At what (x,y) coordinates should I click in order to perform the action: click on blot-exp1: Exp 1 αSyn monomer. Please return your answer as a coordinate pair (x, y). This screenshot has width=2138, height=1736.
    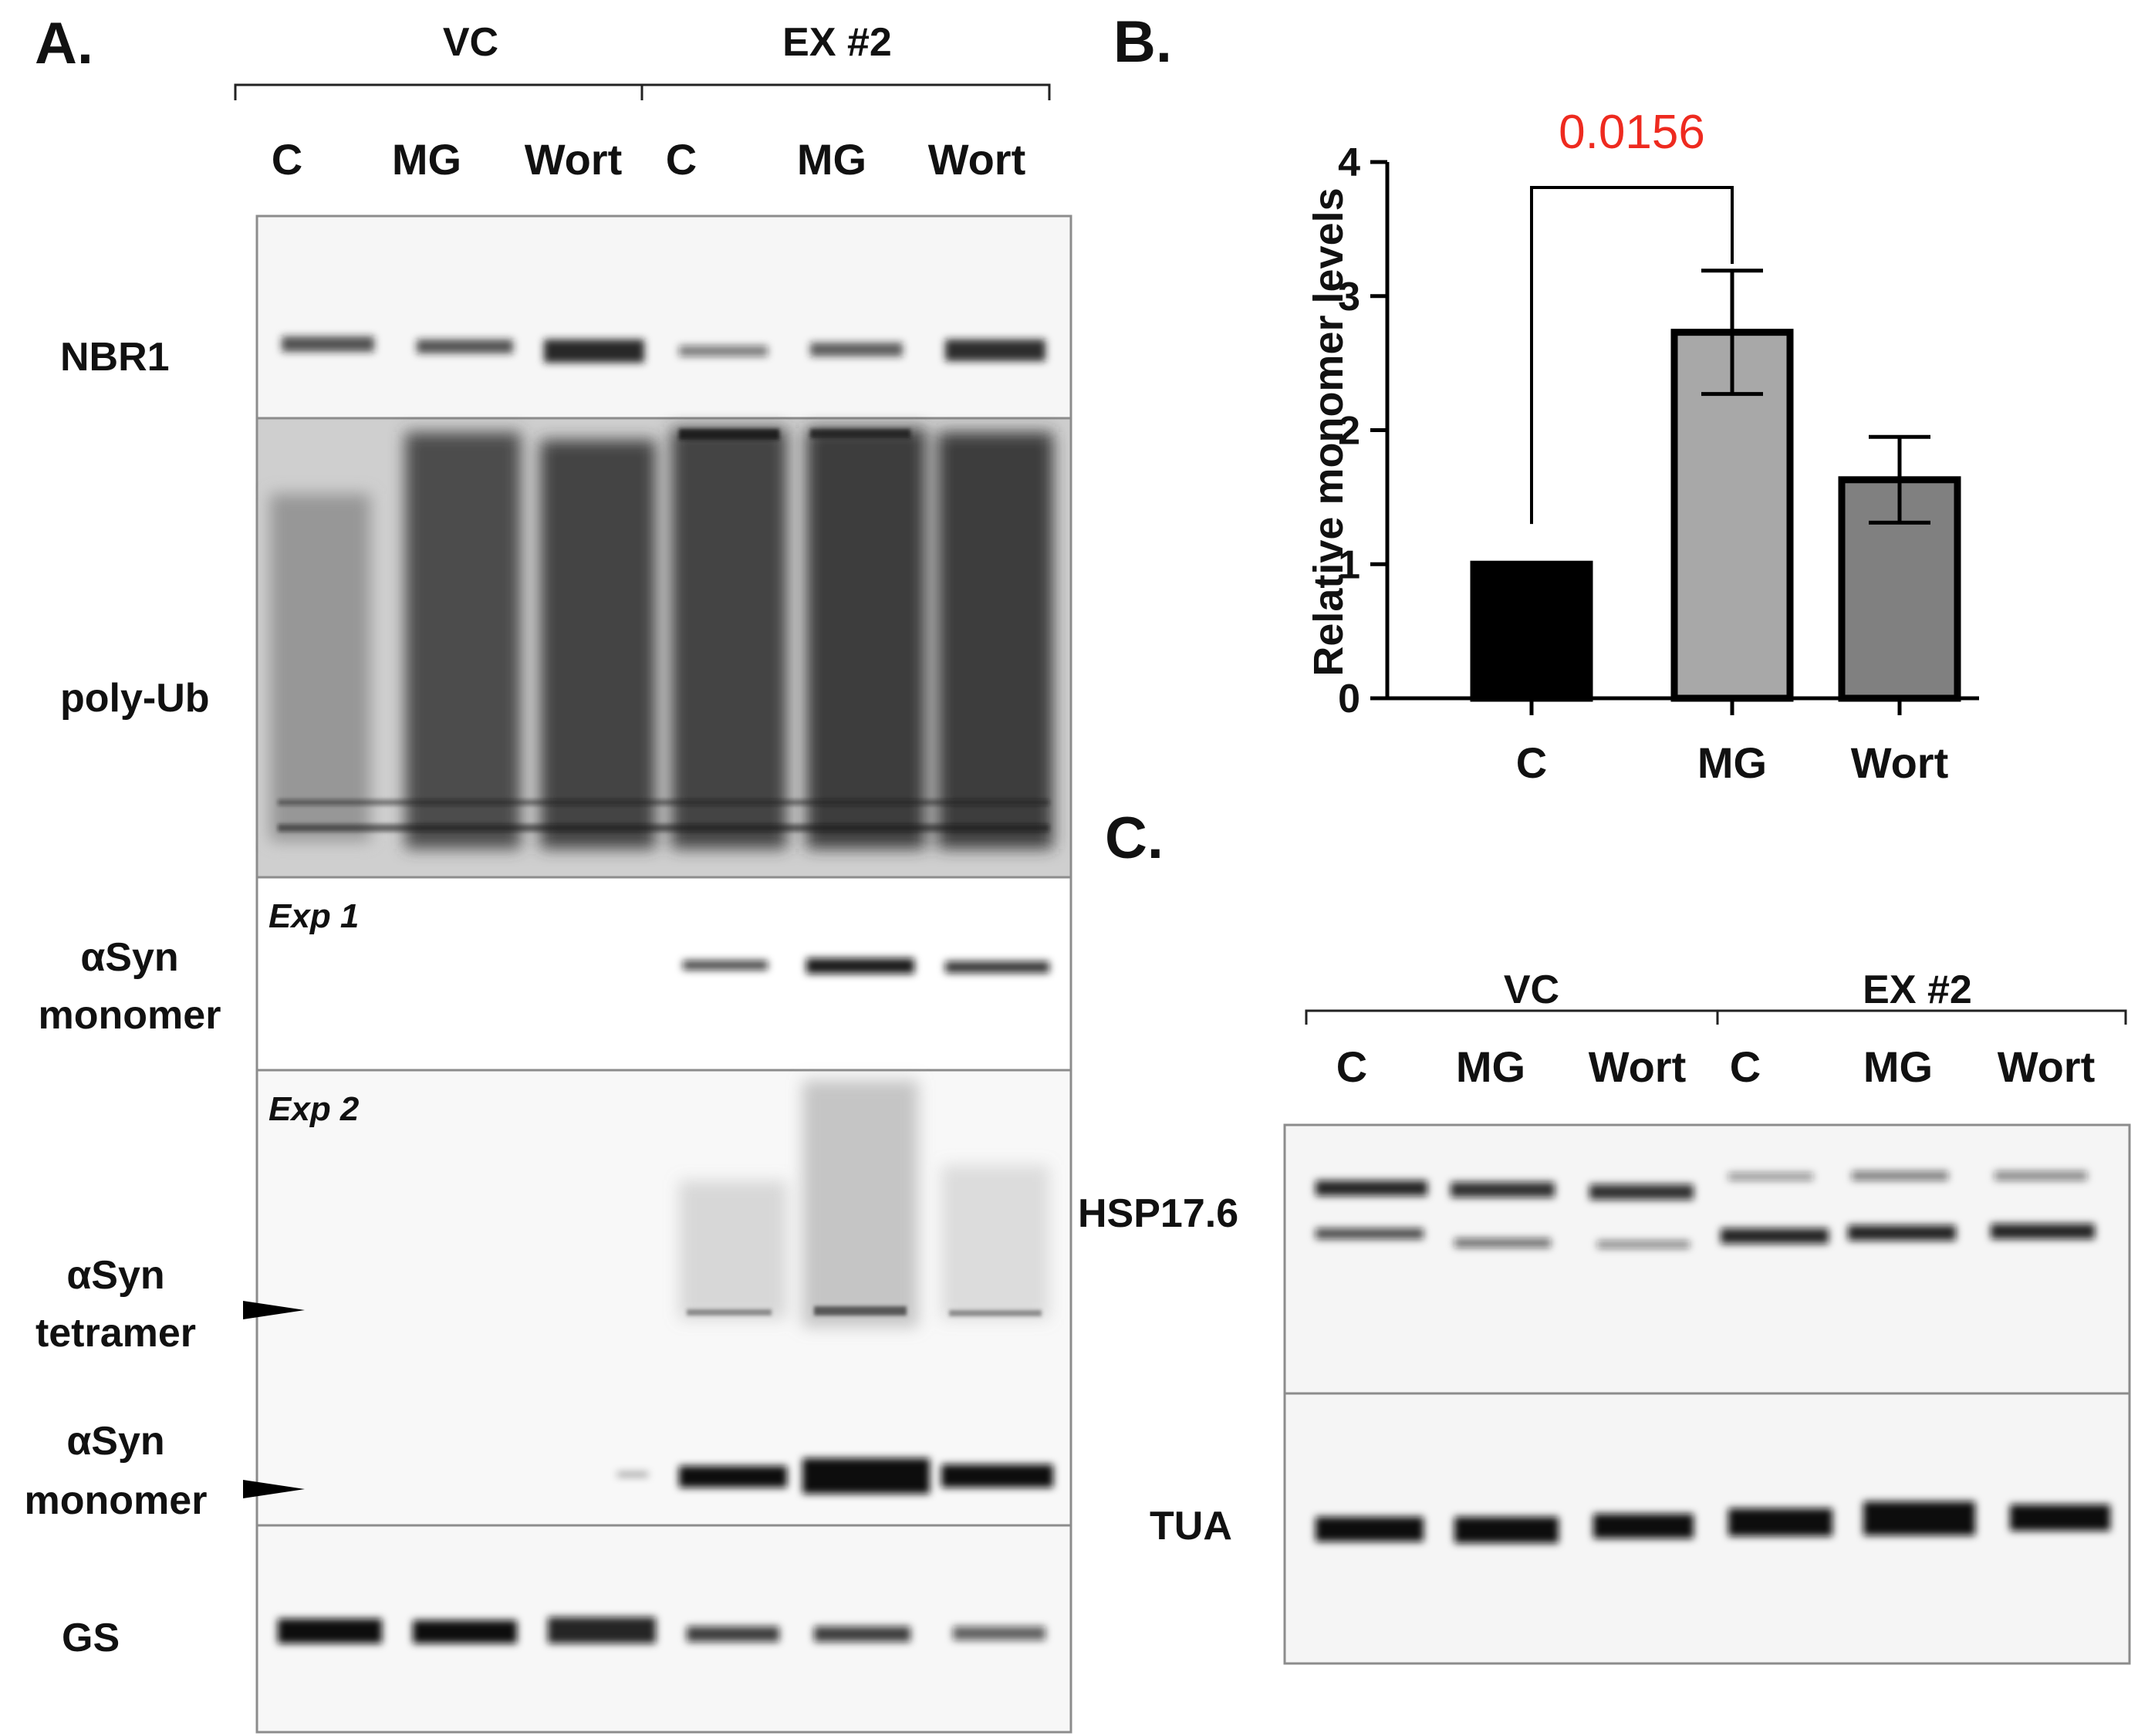
    Looking at the image, I should click on (555, 974).